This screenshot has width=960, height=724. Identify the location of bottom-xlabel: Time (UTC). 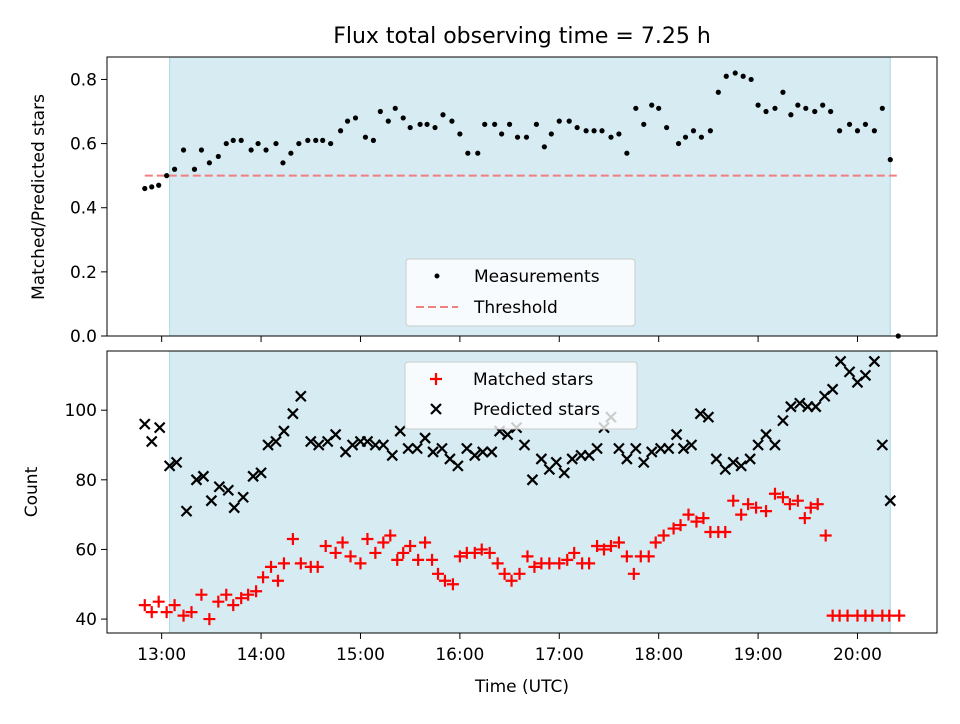
(521, 687).